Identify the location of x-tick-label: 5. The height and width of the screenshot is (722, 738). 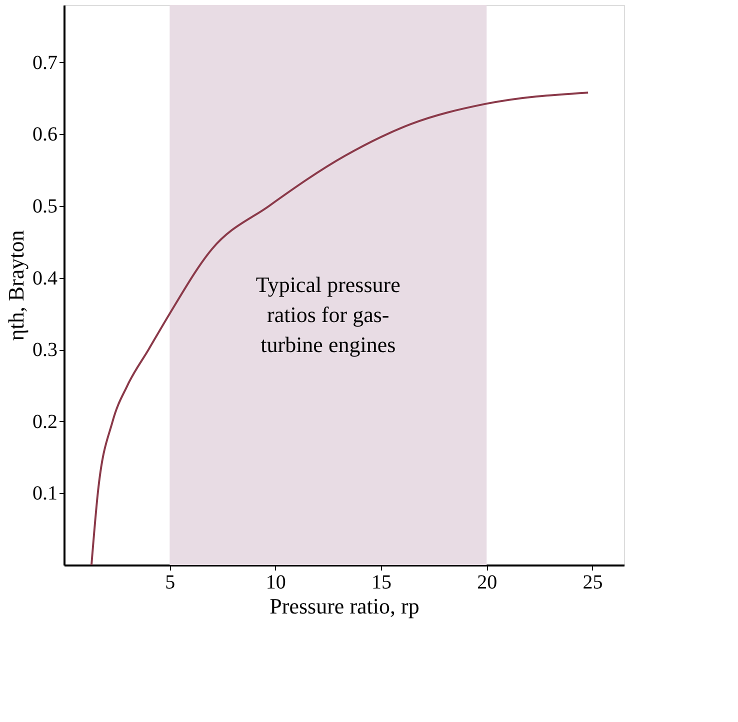
(170, 583).